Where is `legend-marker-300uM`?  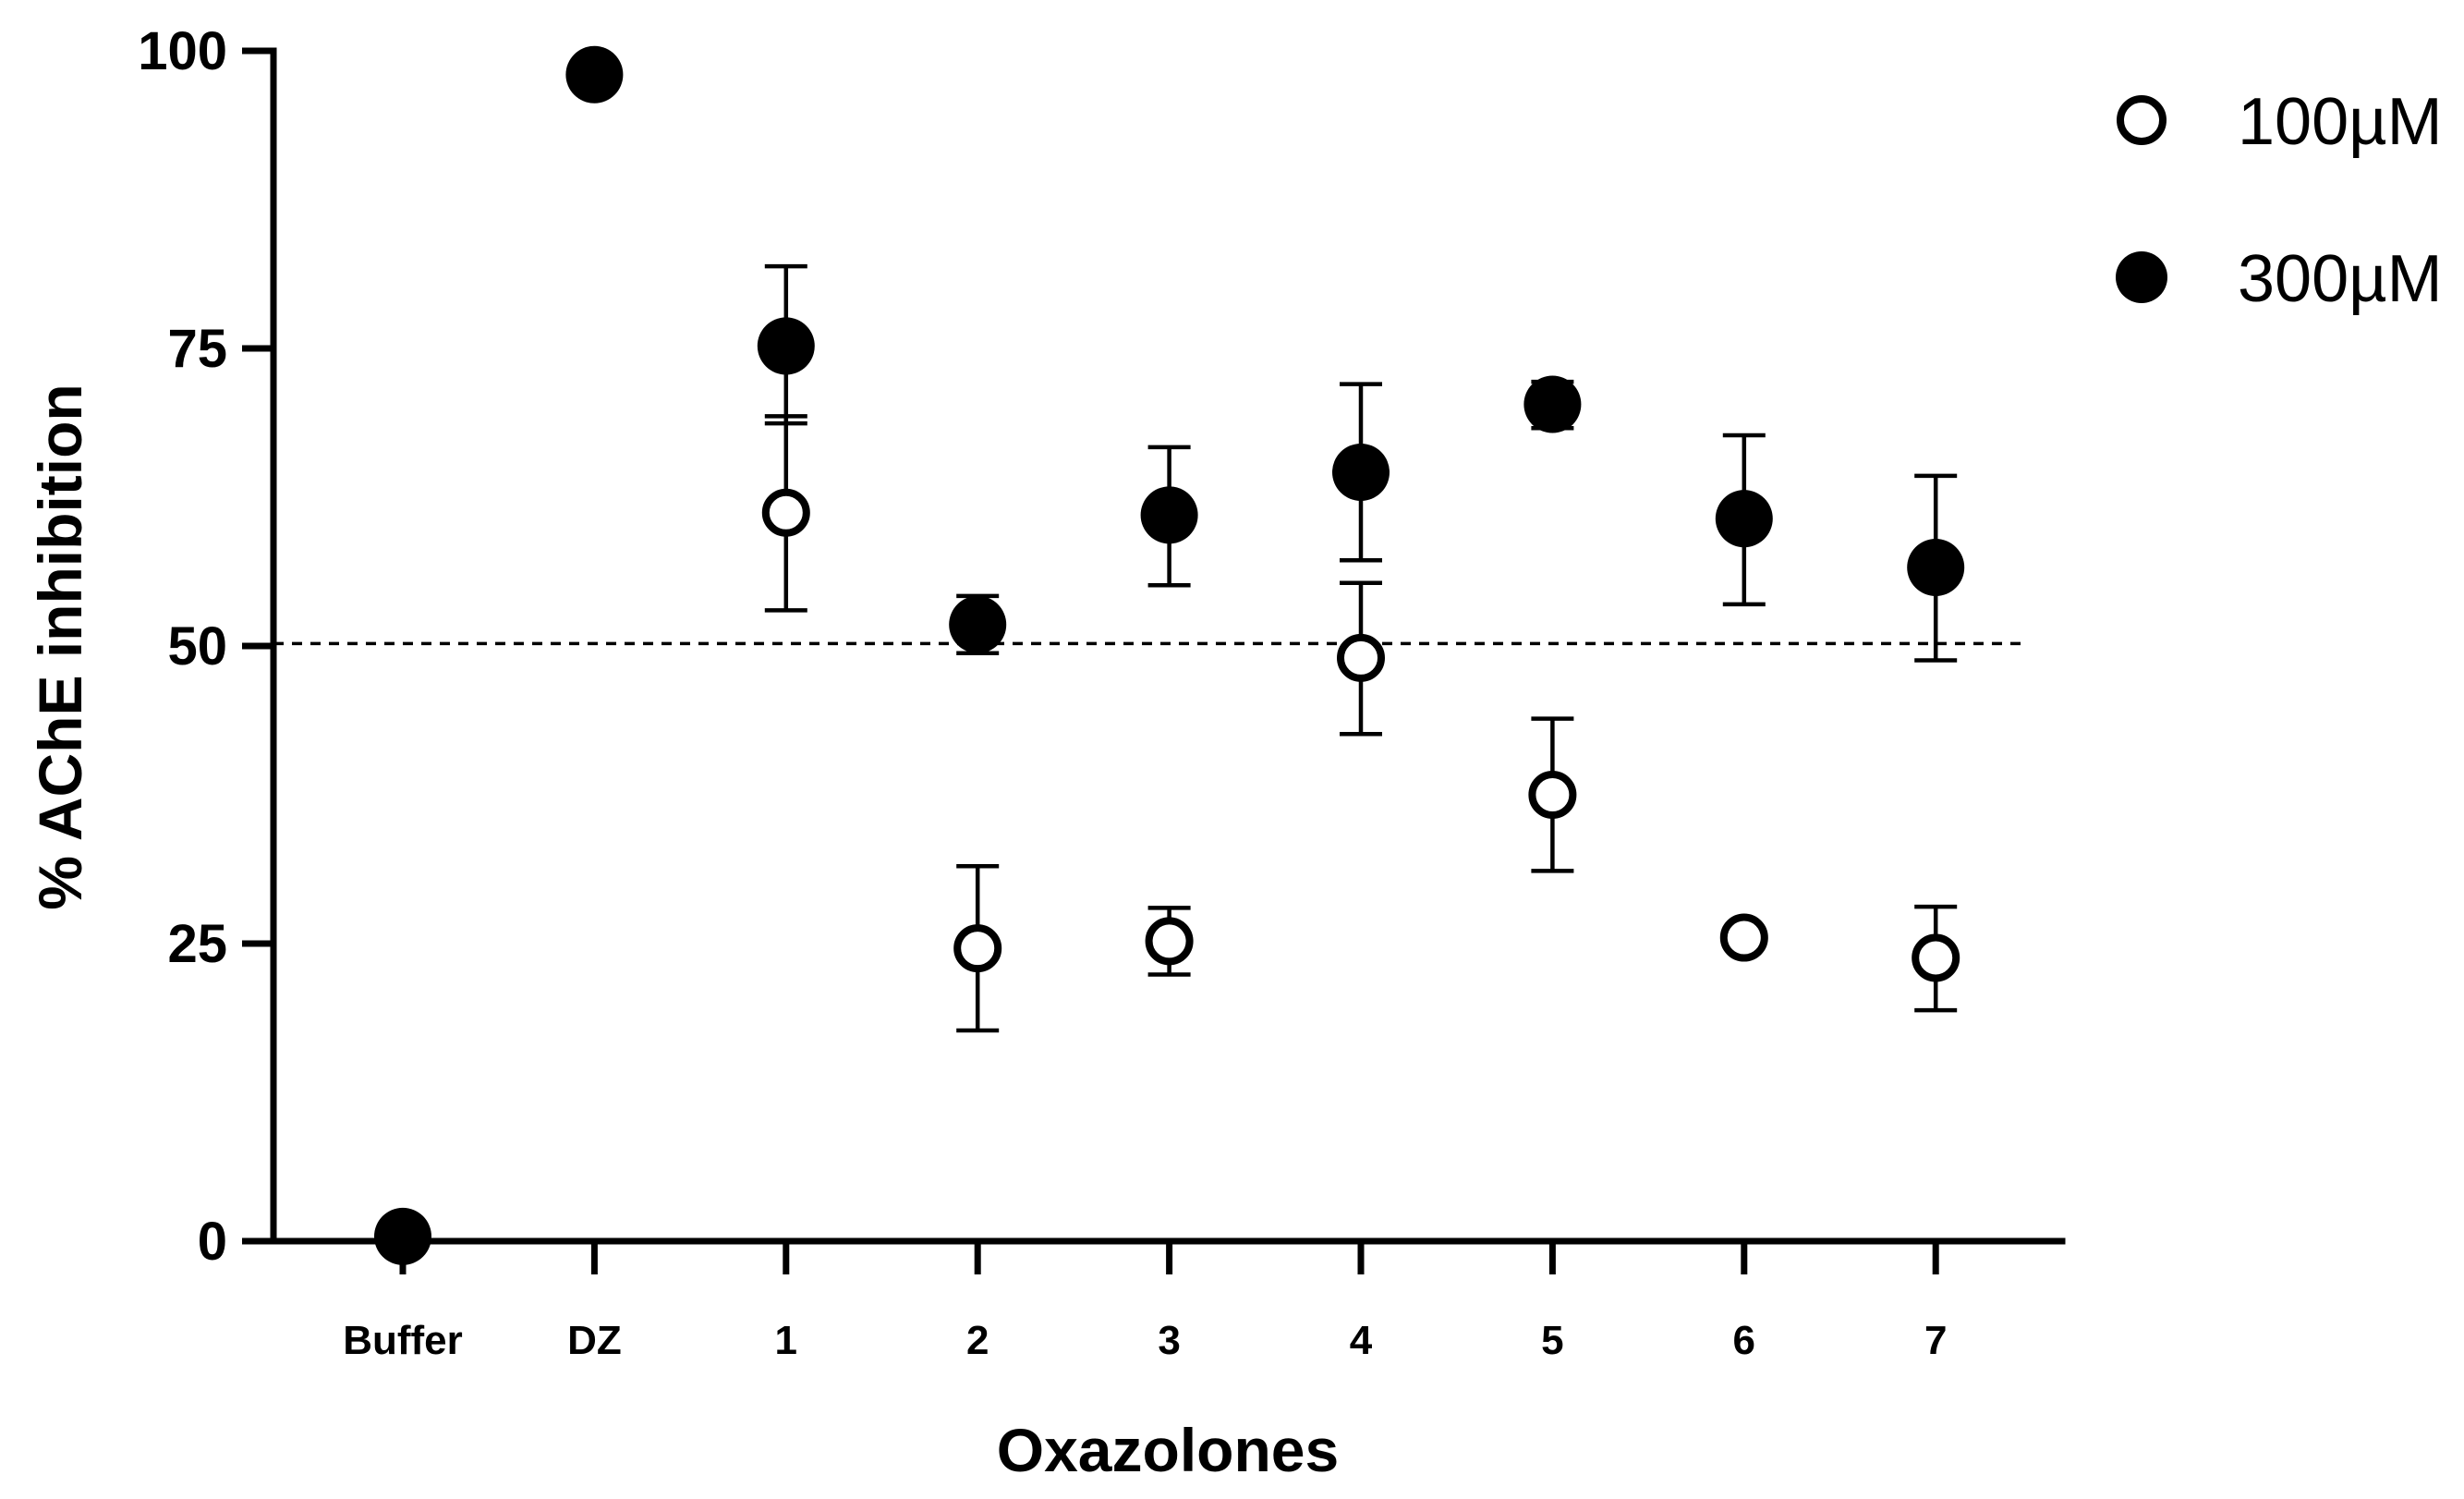 legend-marker-300uM is located at coordinates (2141, 277).